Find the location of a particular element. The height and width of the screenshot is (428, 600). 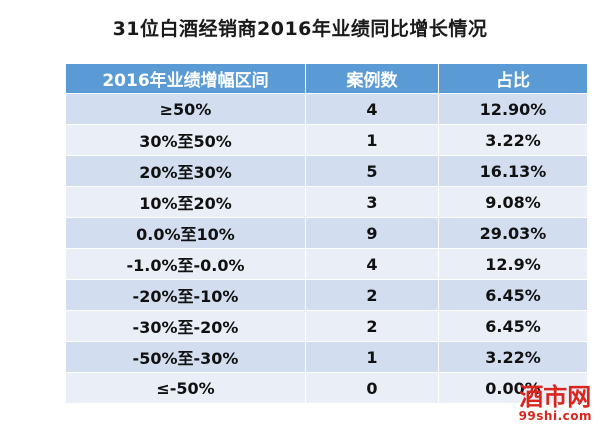

table-row: -50%至-30% 1 3.22% is located at coordinates (326, 357).